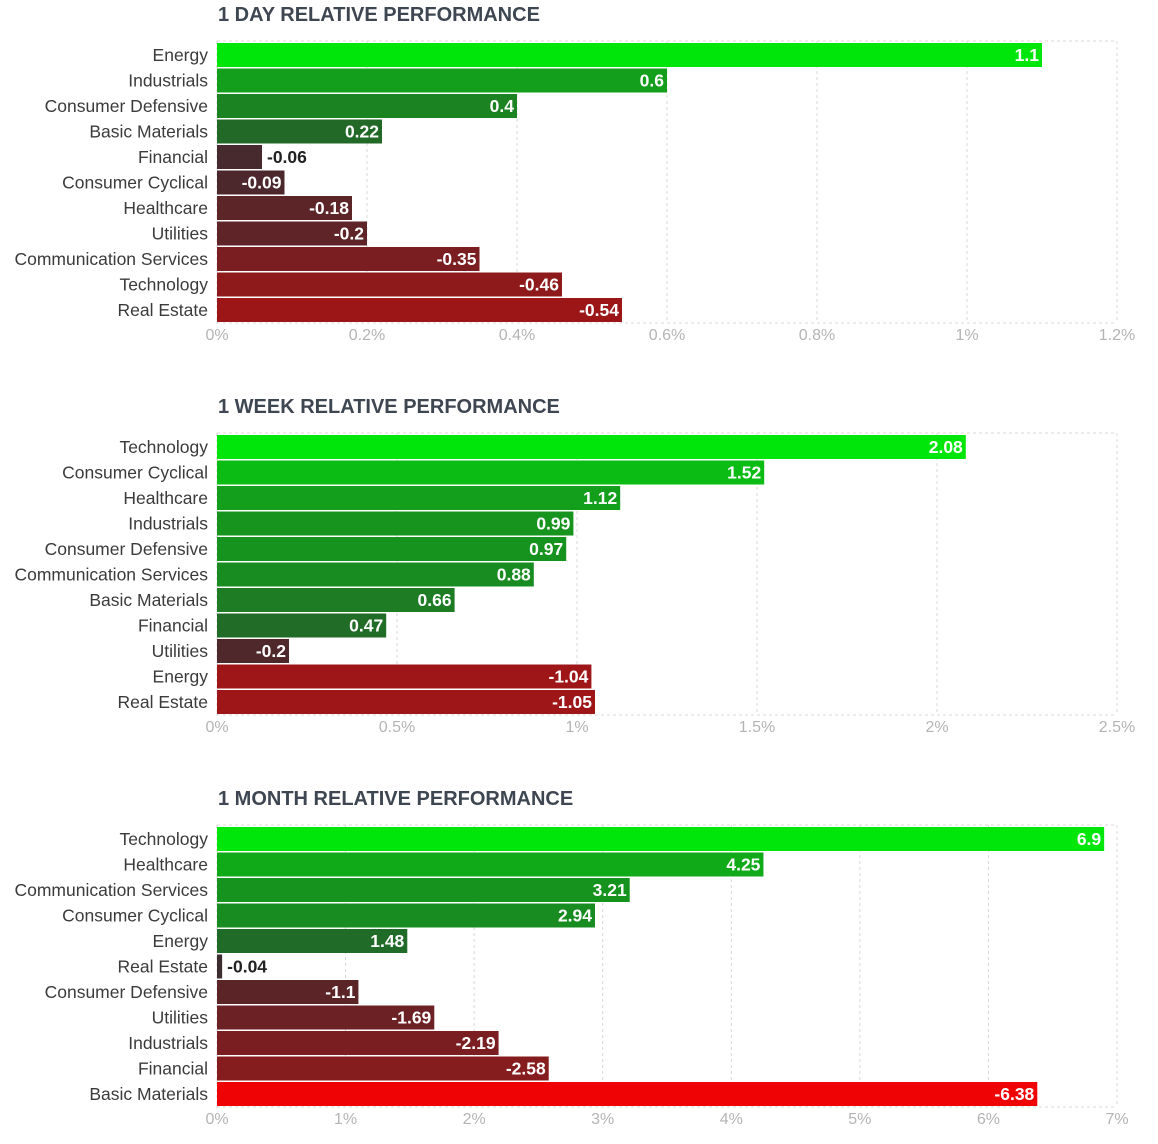 The height and width of the screenshot is (1144, 1158). Describe the element at coordinates (946, 447) in the screenshot. I see `data-label: 2.08` at that location.